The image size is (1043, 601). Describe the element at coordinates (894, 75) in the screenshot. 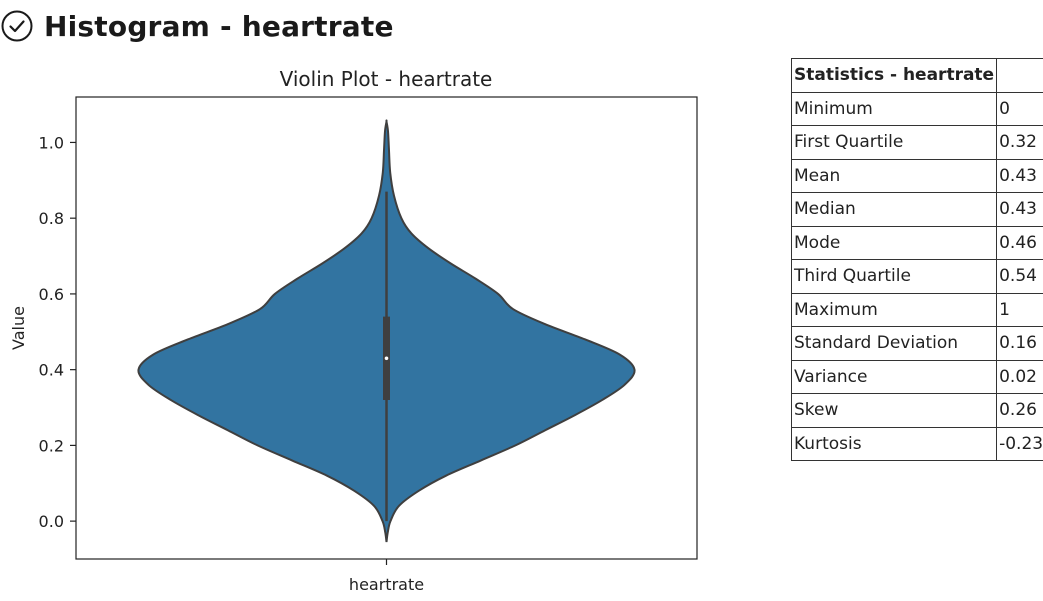

I see `statistics-table-title: Statistics - heartrate` at that location.